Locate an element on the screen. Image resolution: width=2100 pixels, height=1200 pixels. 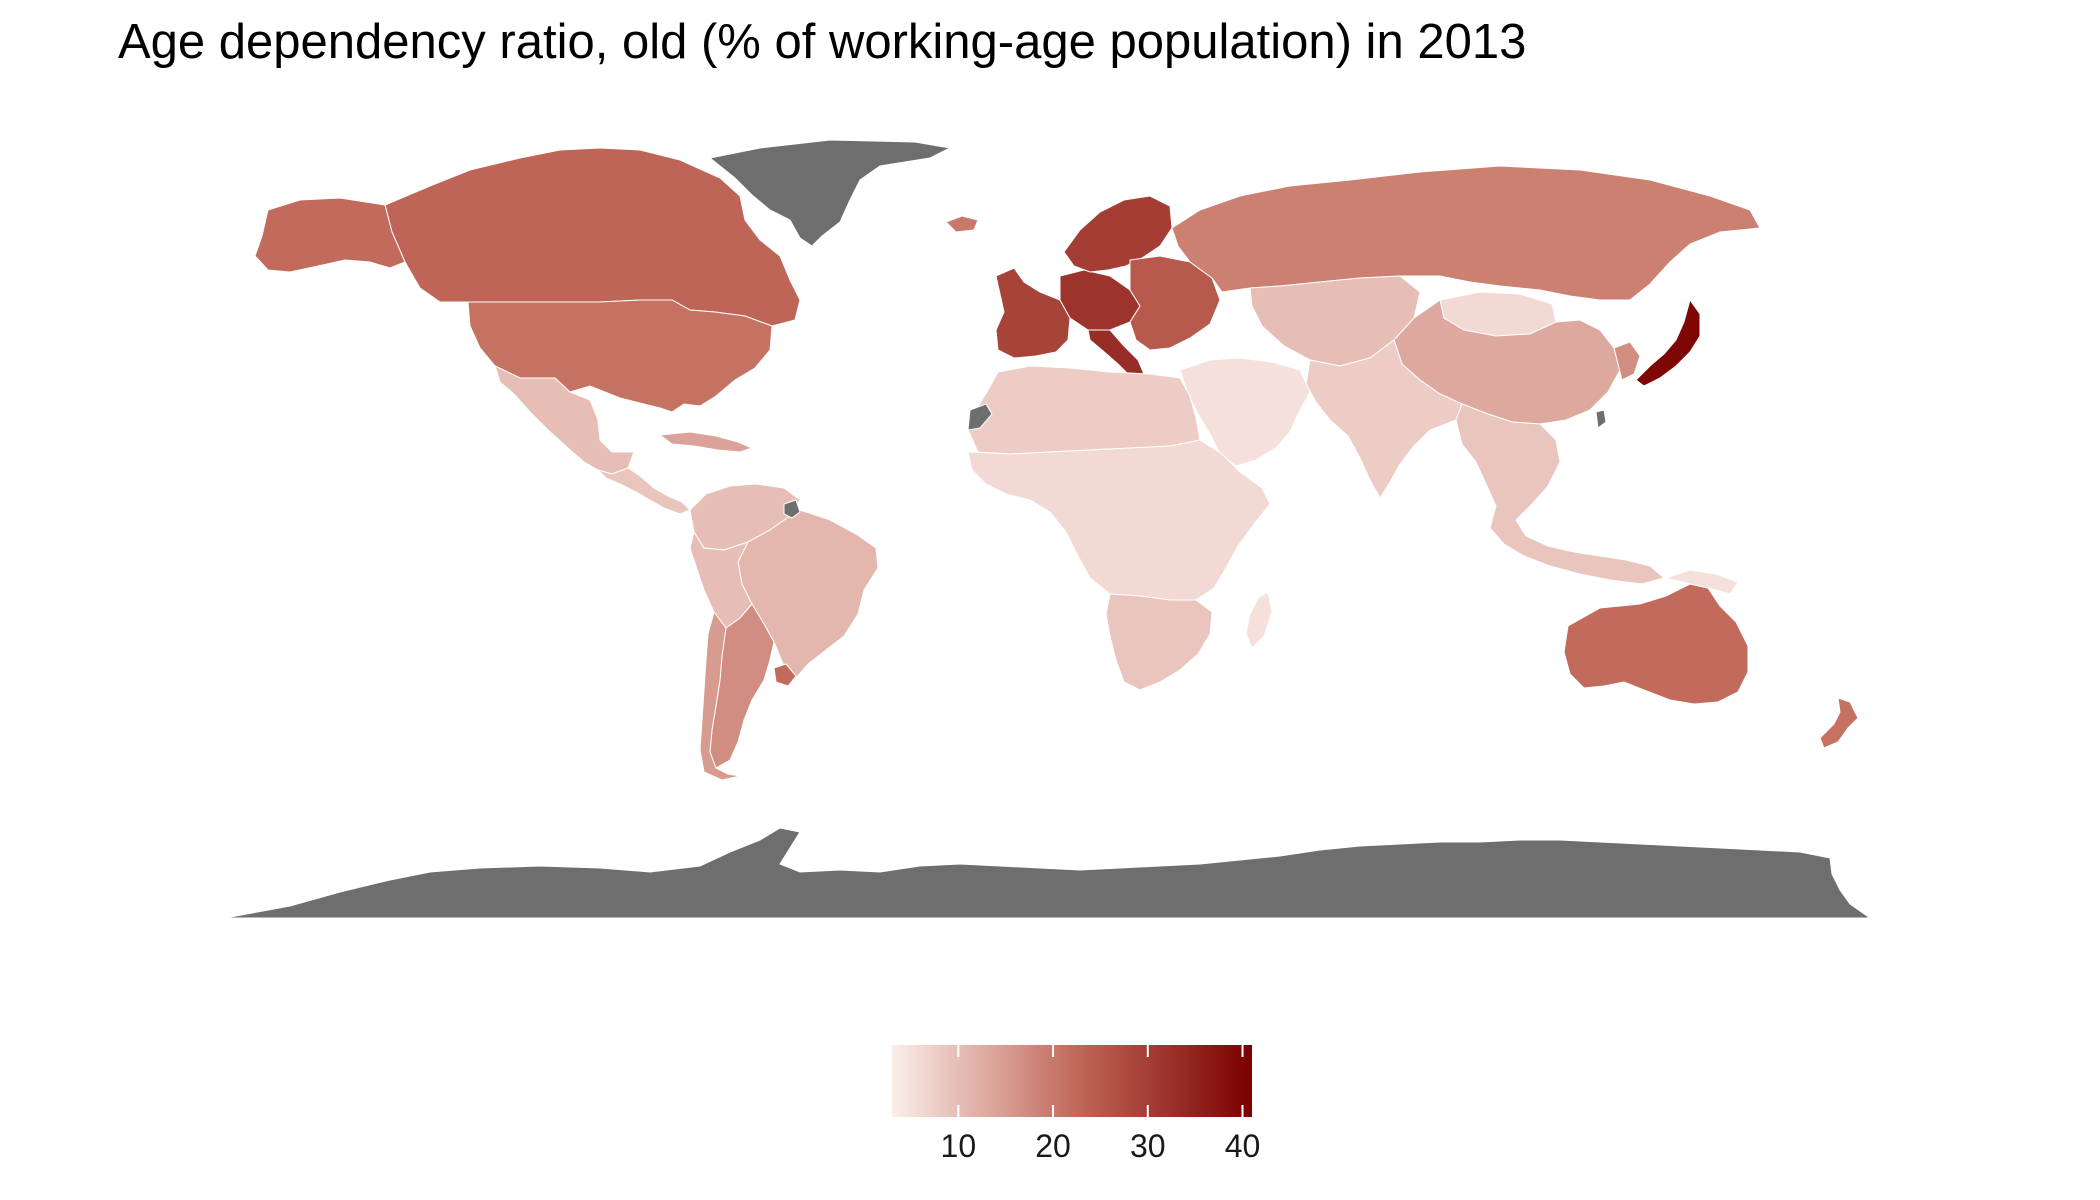
legend-tick-label: 20 is located at coordinates (1053, 1146).